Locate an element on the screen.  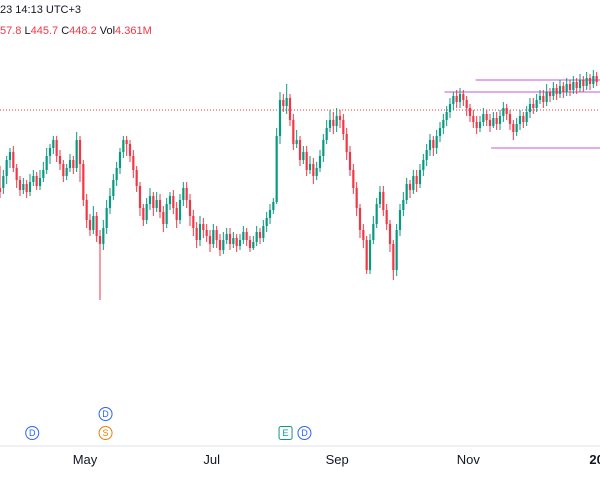
event-badge-d: D is located at coordinates (105, 414).